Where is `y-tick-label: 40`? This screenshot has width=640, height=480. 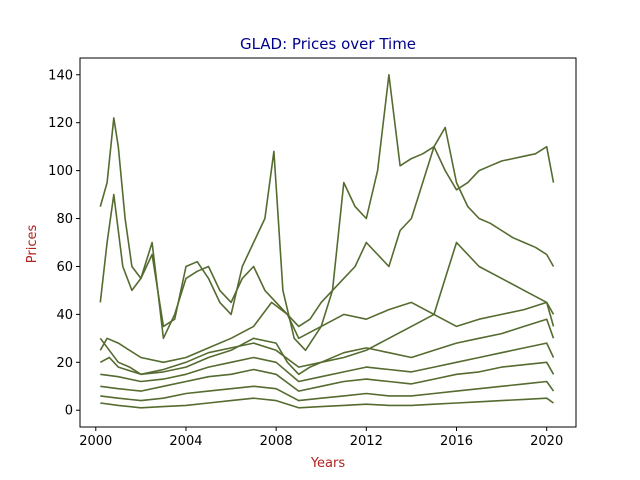 y-tick-label: 40 is located at coordinates (64, 315).